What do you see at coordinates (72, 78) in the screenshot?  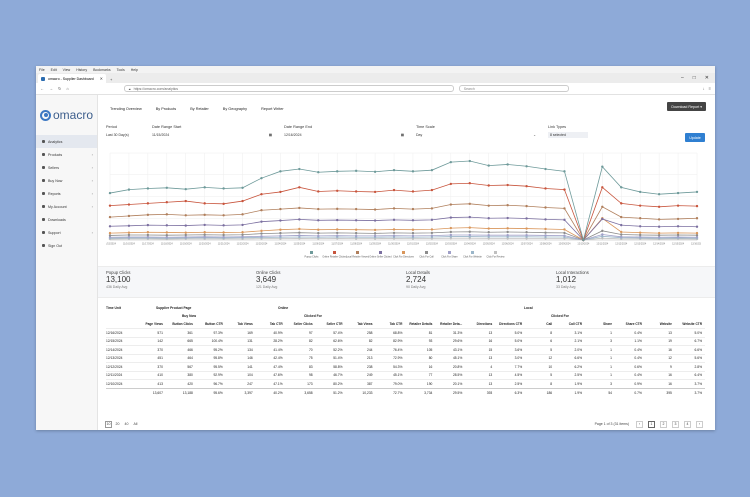 I see `browser-tab: omacro - Supplier Dashboard ✕` at bounding box center [72, 78].